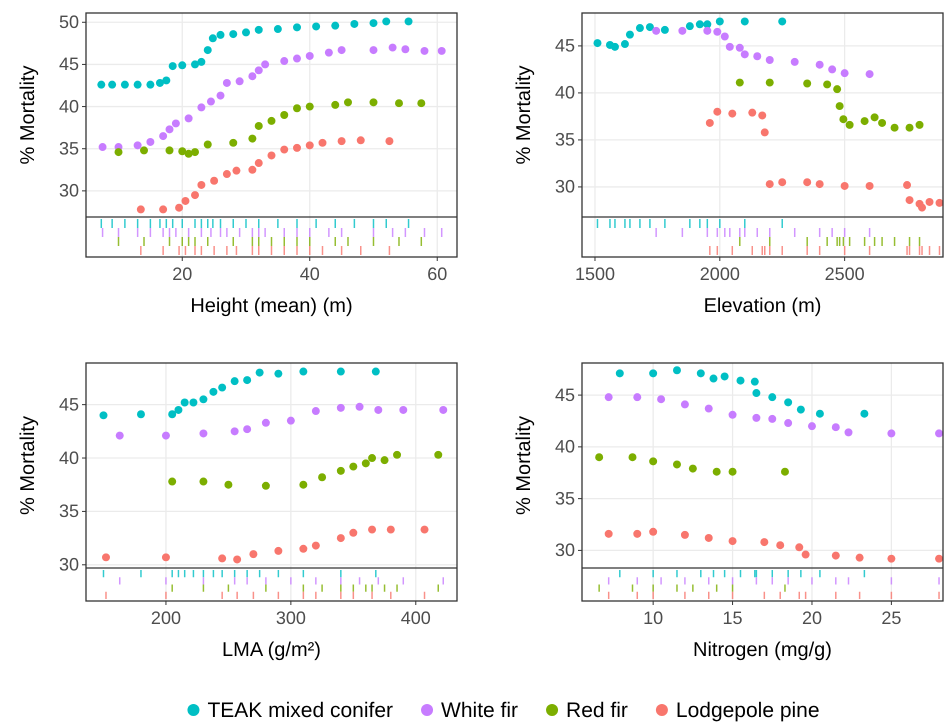 This screenshot has height=725, width=945. Describe the element at coordinates (479, 710) in the screenshot. I see `legend-label: White fir` at that location.